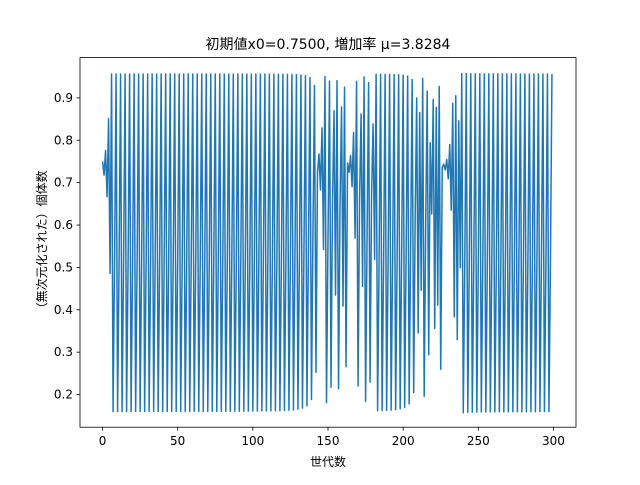 This screenshot has width=640, height=485. What do you see at coordinates (328, 461) in the screenshot?
I see `x-axis-label: 世代数` at bounding box center [328, 461].